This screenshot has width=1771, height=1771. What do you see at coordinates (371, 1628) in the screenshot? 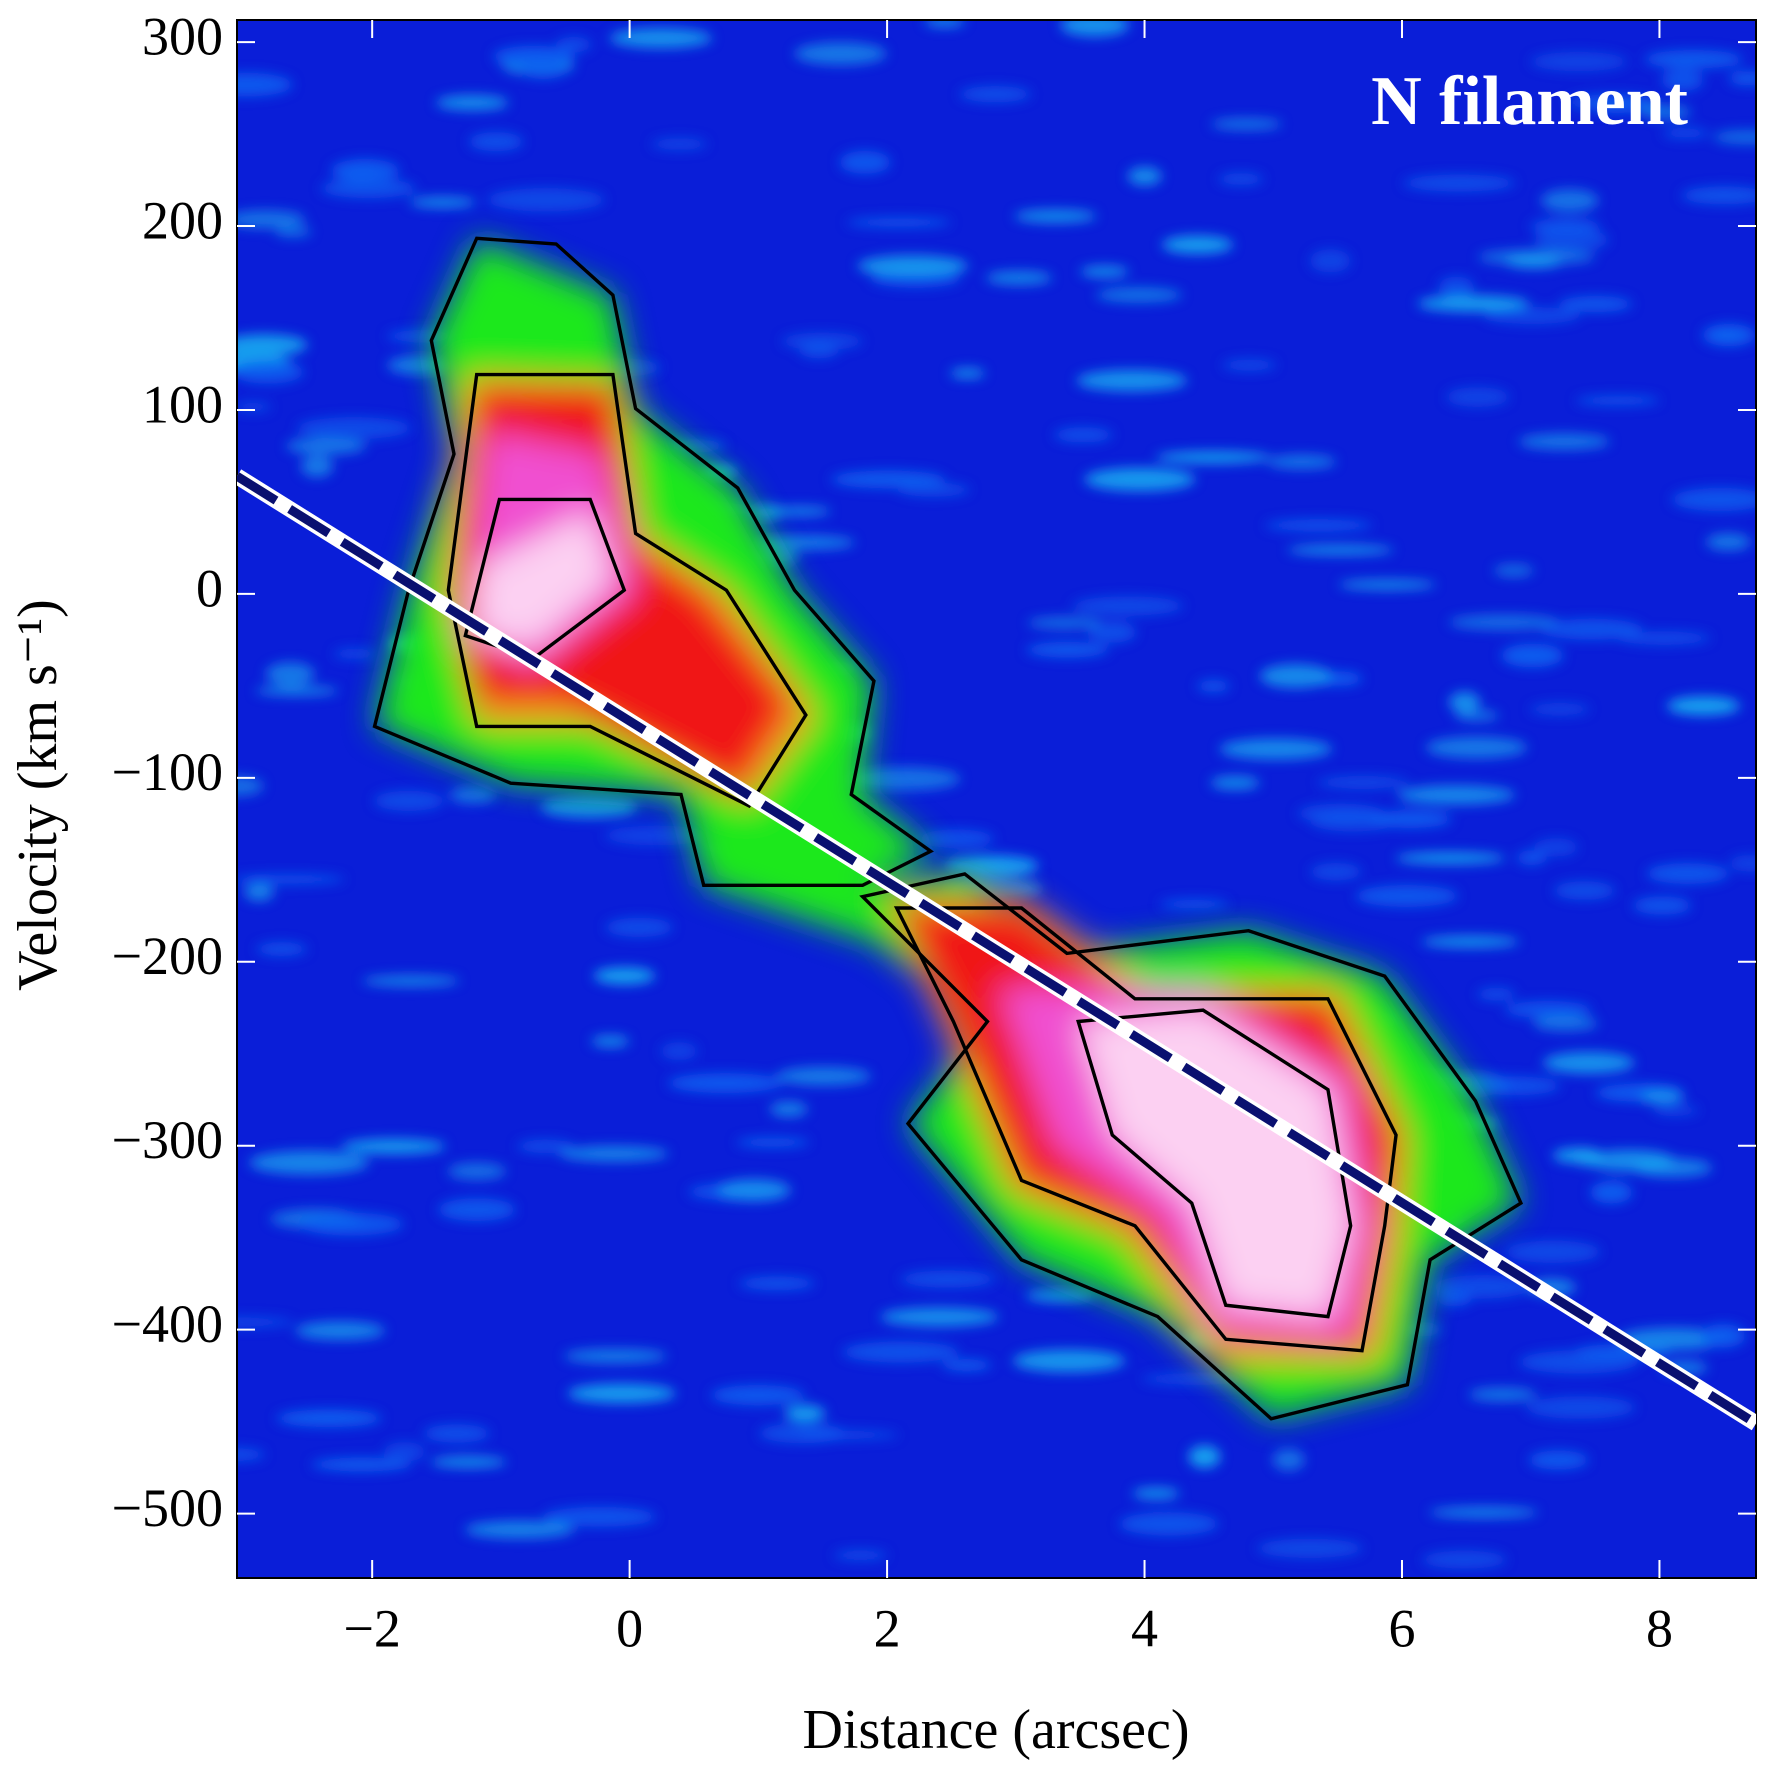
I see `x-tick-label: −2` at bounding box center [371, 1628].